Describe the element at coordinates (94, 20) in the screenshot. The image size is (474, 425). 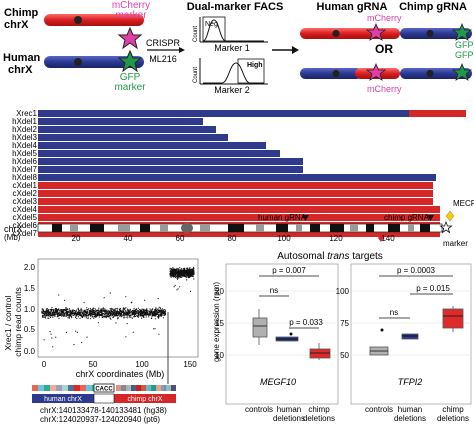
I see `chimp-chromosome` at that location.